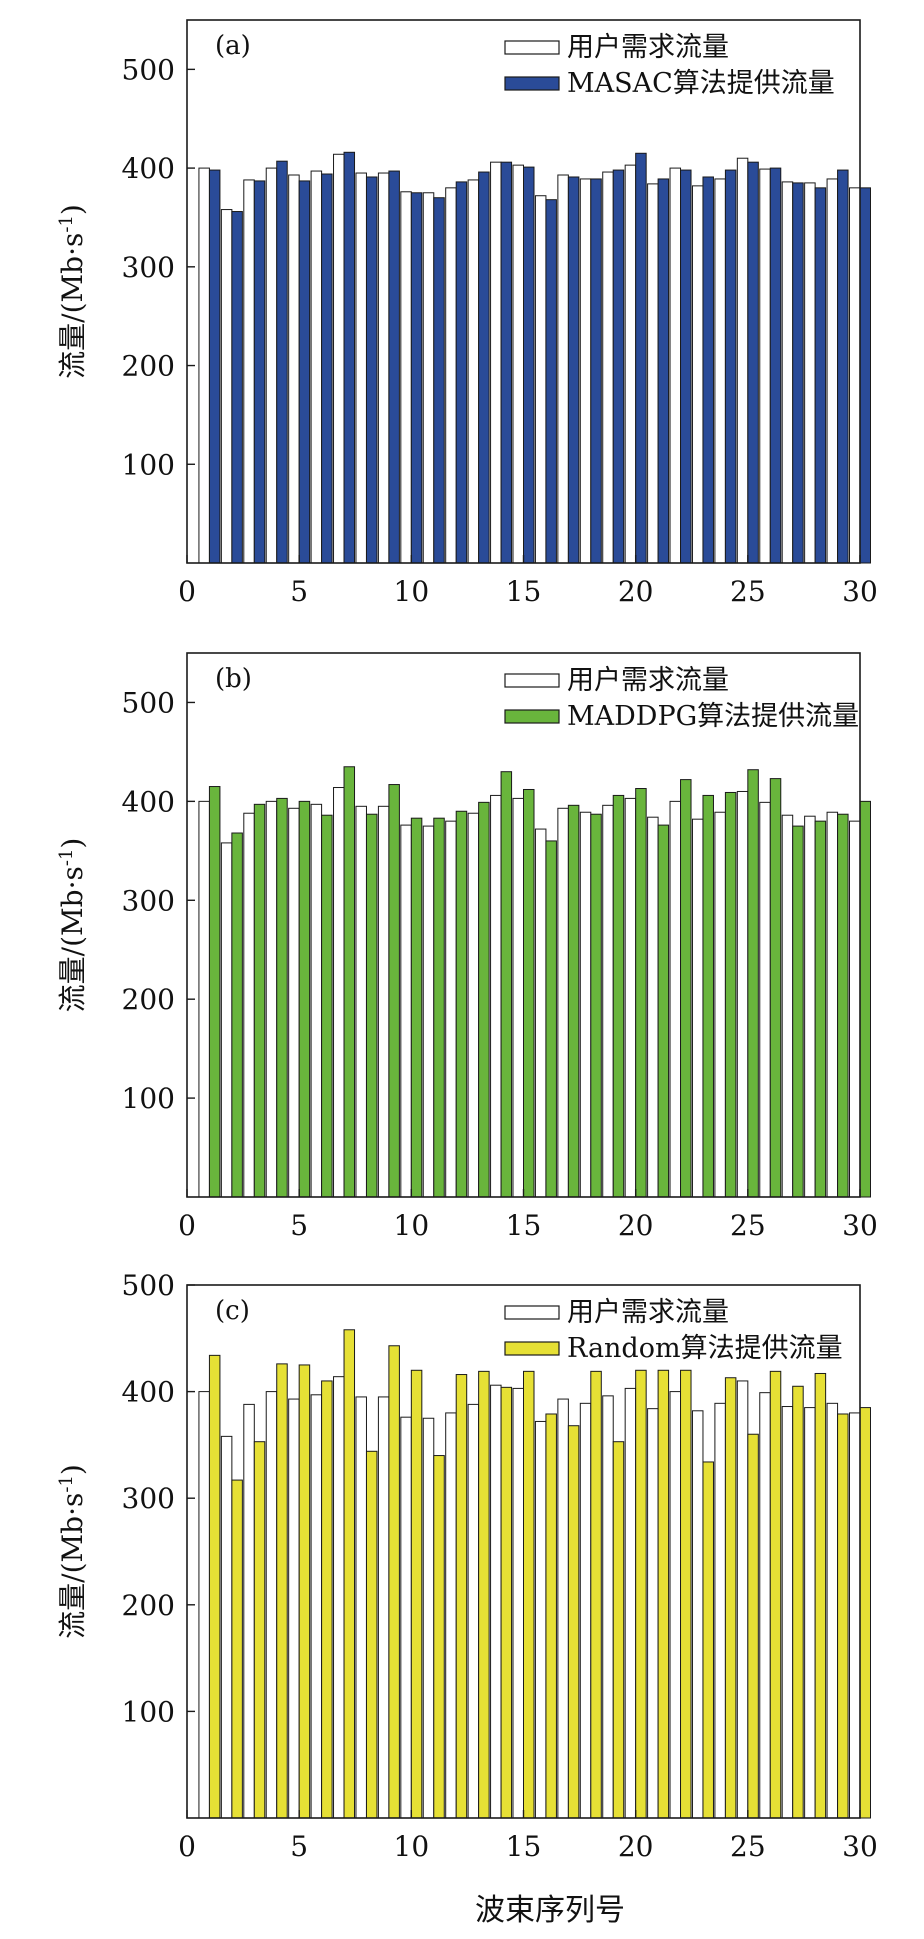  I want to click on panel-label: (a), so click(233, 46).